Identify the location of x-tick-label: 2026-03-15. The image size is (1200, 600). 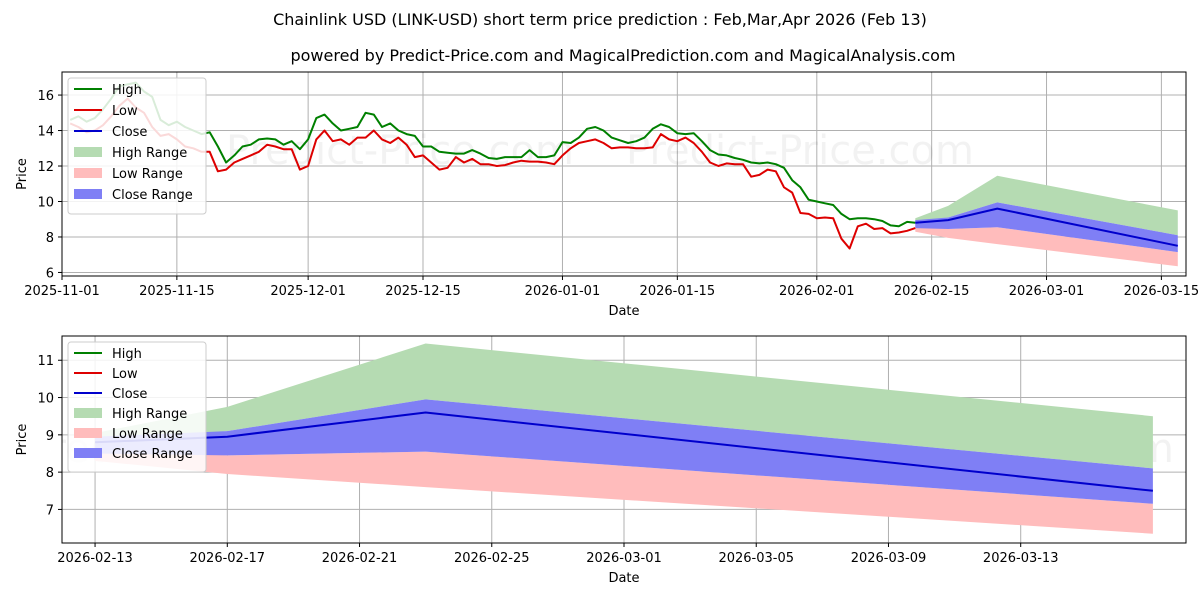
(1162, 291).